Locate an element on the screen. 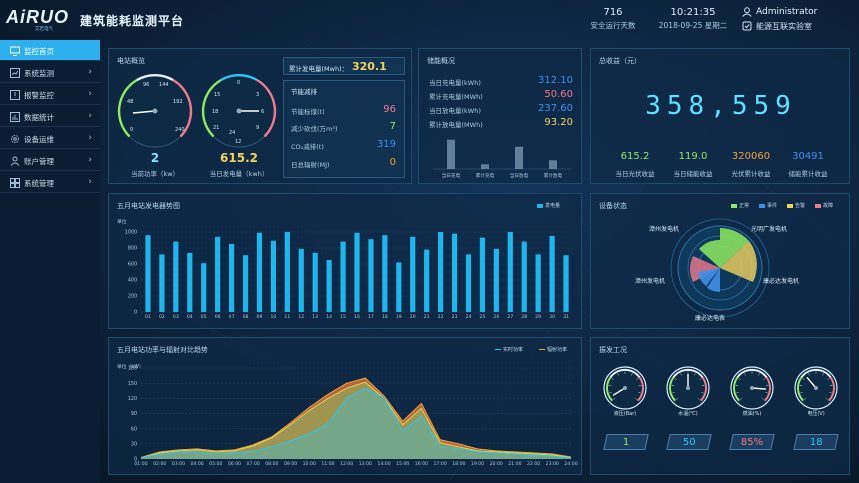  panel-title: 五月电站发电器势图 is located at coordinates (148, 206).